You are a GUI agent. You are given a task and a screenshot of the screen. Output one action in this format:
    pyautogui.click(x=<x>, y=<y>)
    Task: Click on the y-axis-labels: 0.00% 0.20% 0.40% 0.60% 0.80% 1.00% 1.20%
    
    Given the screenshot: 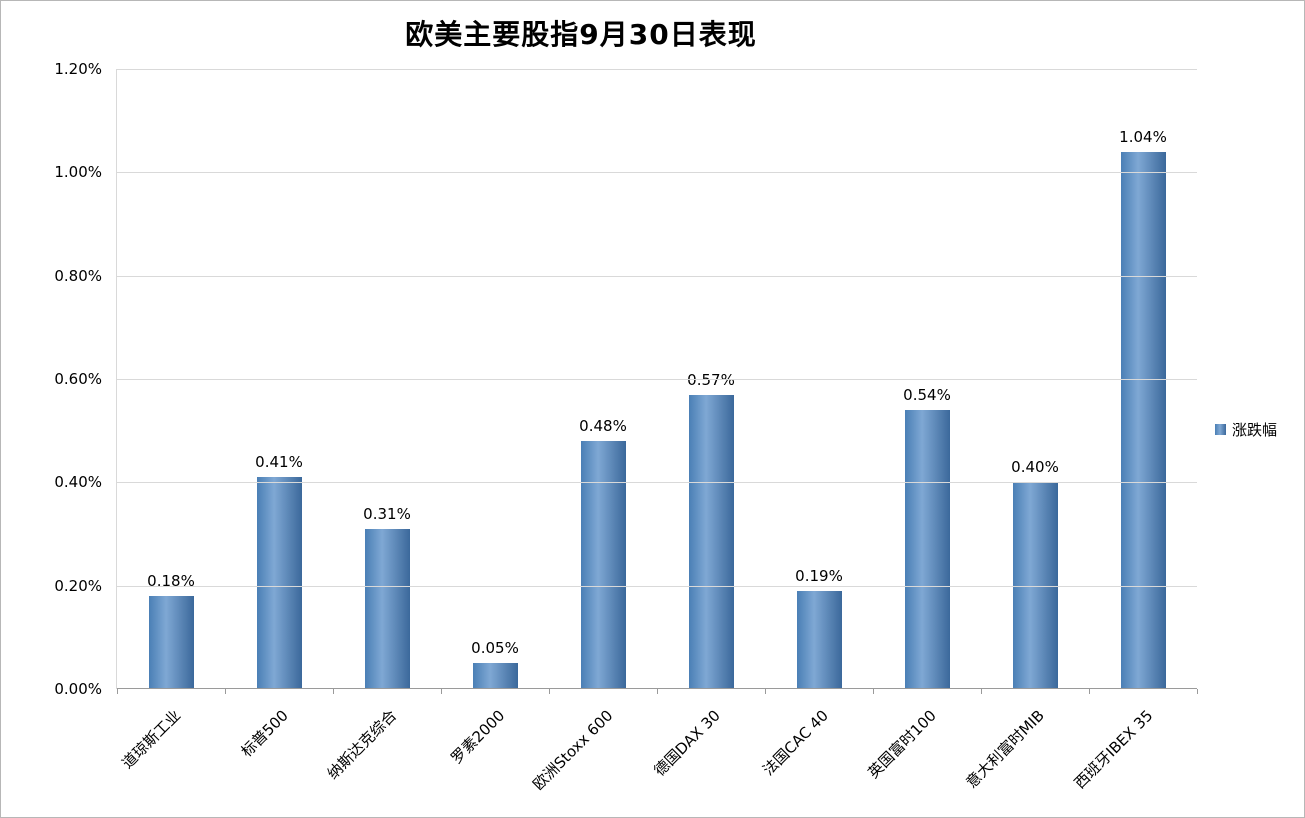 What is the action you would take?
    pyautogui.click(x=54, y=379)
    